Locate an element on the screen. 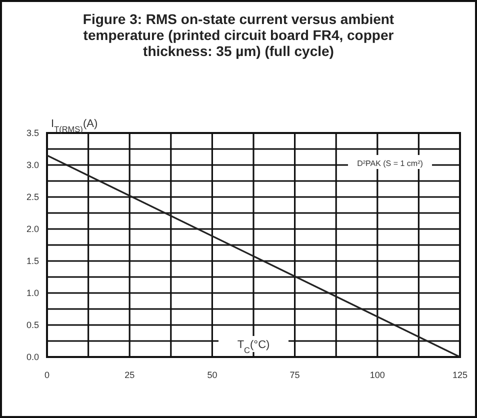  x-axis-title: T$_{C}$(°C) is located at coordinates (253, 346).